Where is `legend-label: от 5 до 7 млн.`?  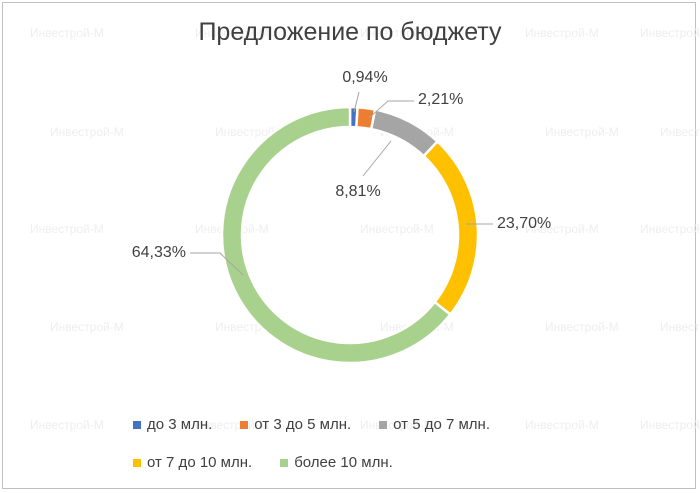
legend-label: от 5 до 7 млн. is located at coordinates (442, 424).